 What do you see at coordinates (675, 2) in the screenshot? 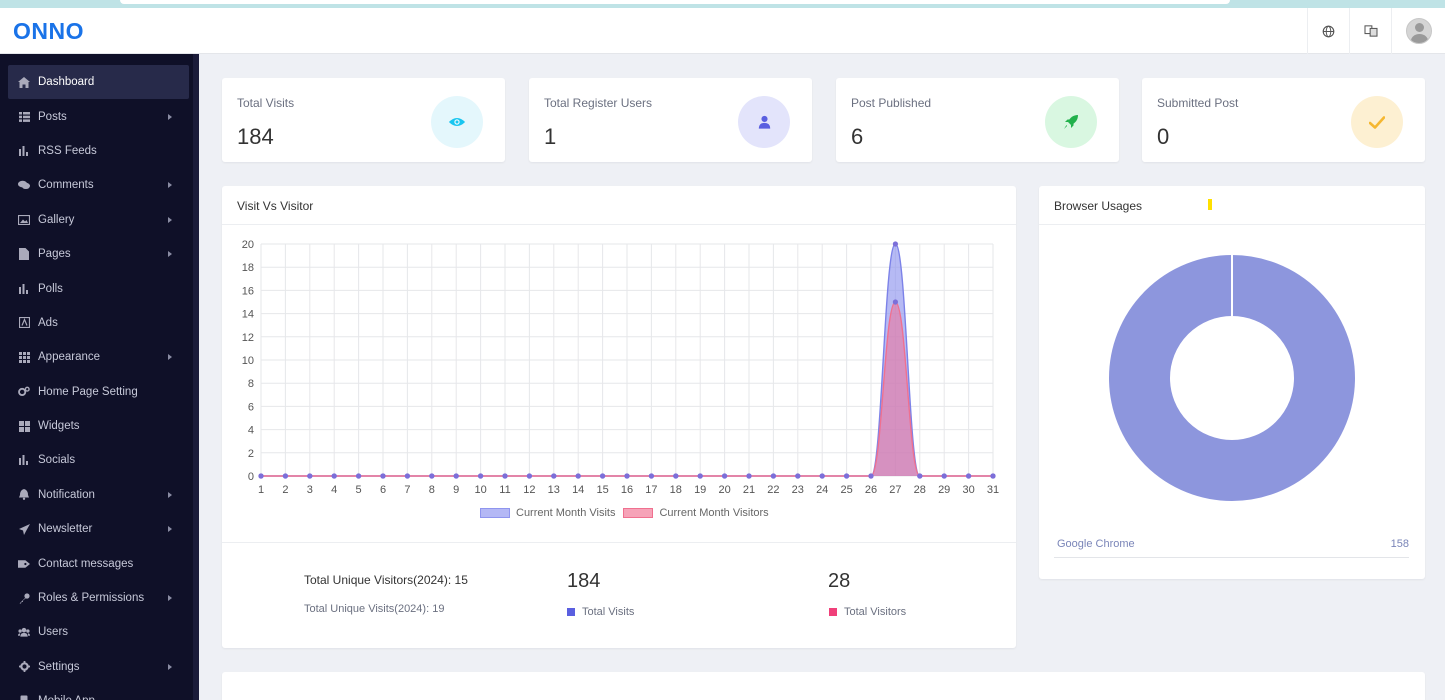
I see `address-bar` at bounding box center [675, 2].